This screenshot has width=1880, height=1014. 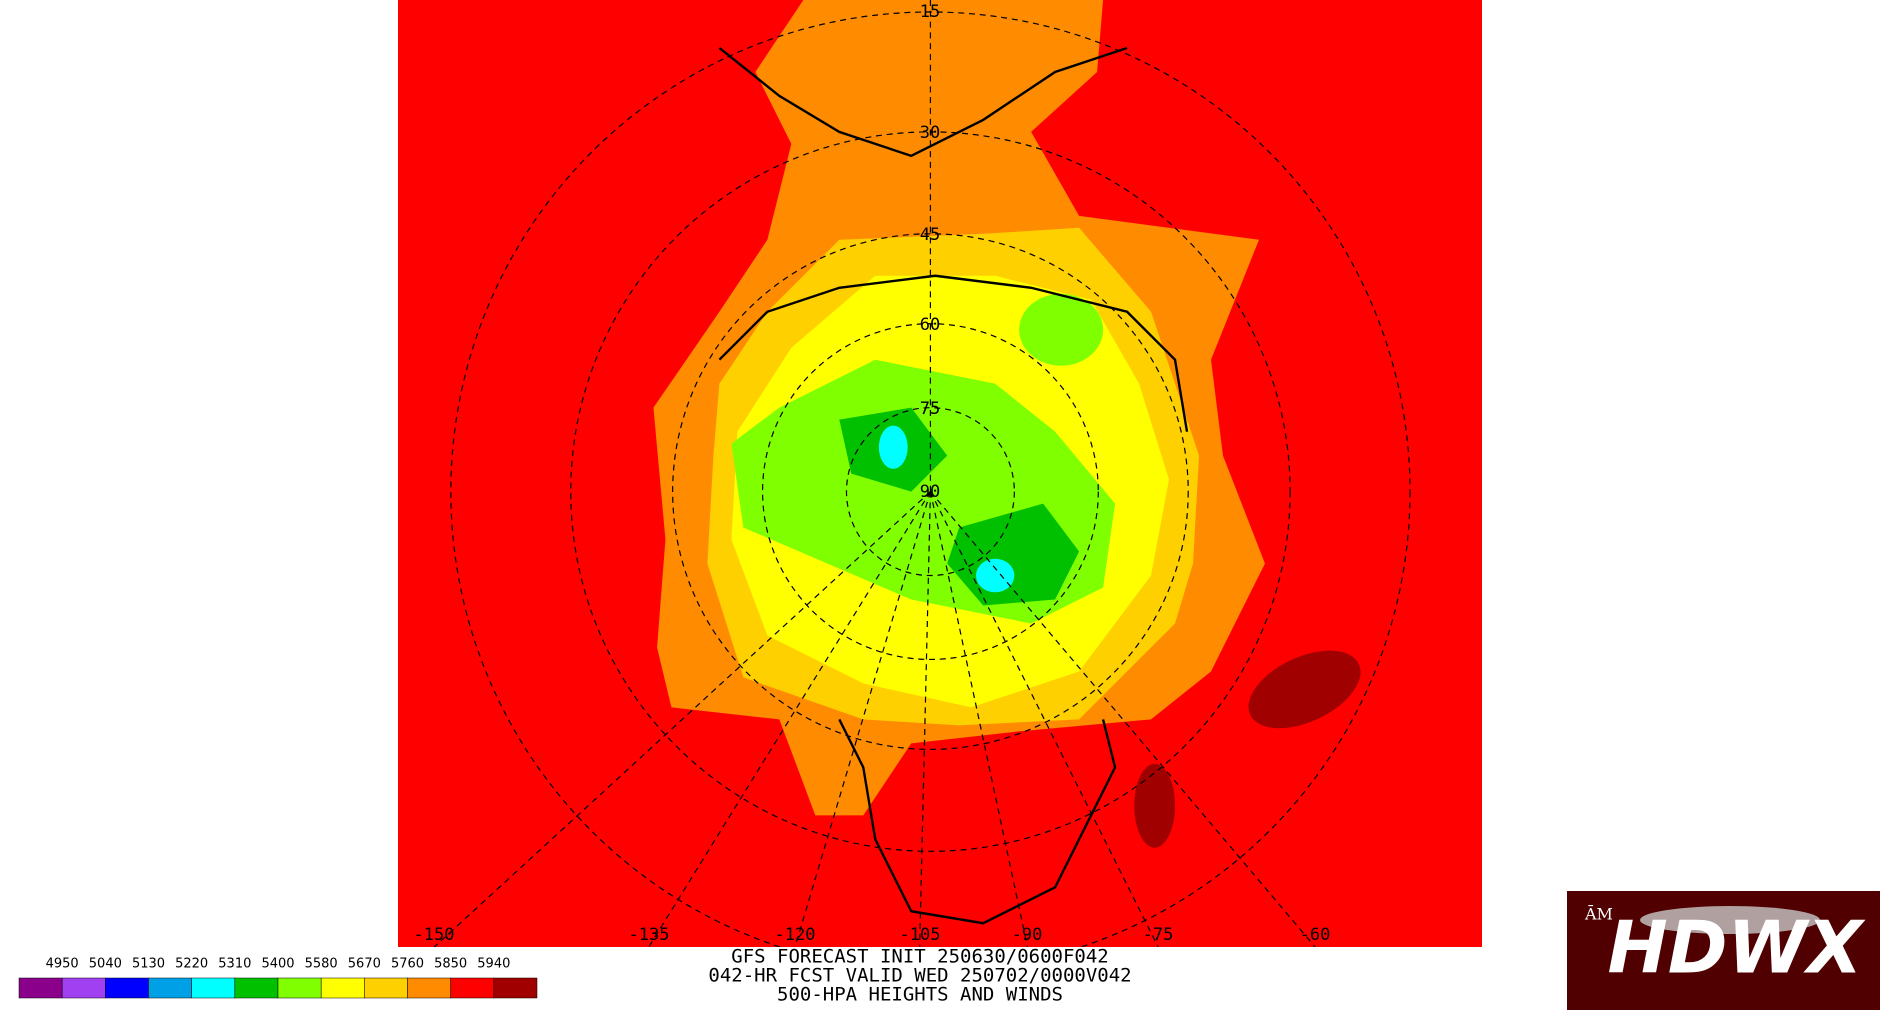 I want to click on logo-text: HDWX, so click(x=1737, y=948).